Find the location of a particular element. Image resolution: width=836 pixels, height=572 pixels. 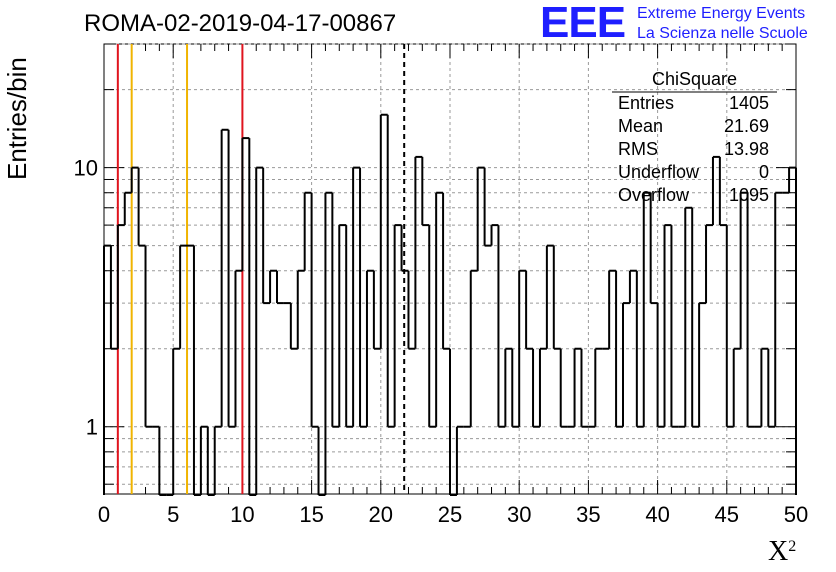

y-axis-label: Entries/bin is located at coordinates (17, 118).